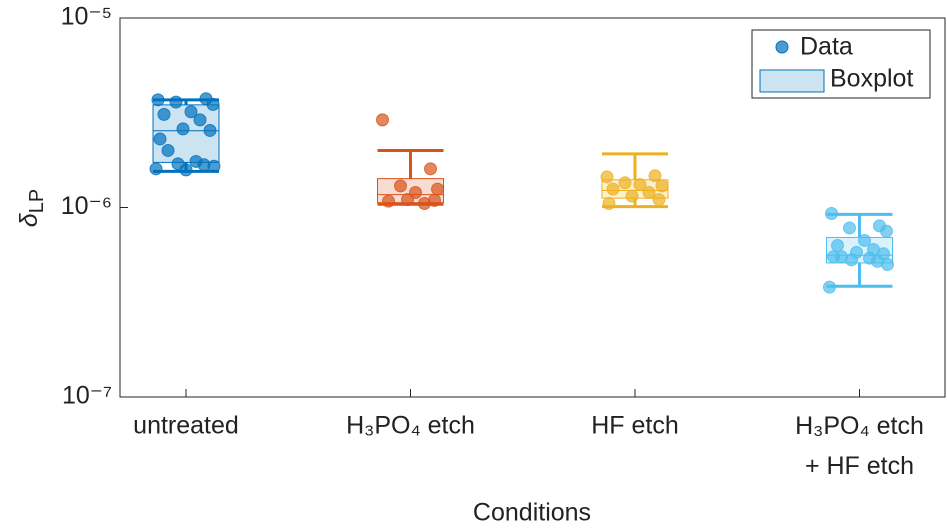 The height and width of the screenshot is (529, 947). I want to click on y-tick-label: 10⁻⁵, so click(86, 17).